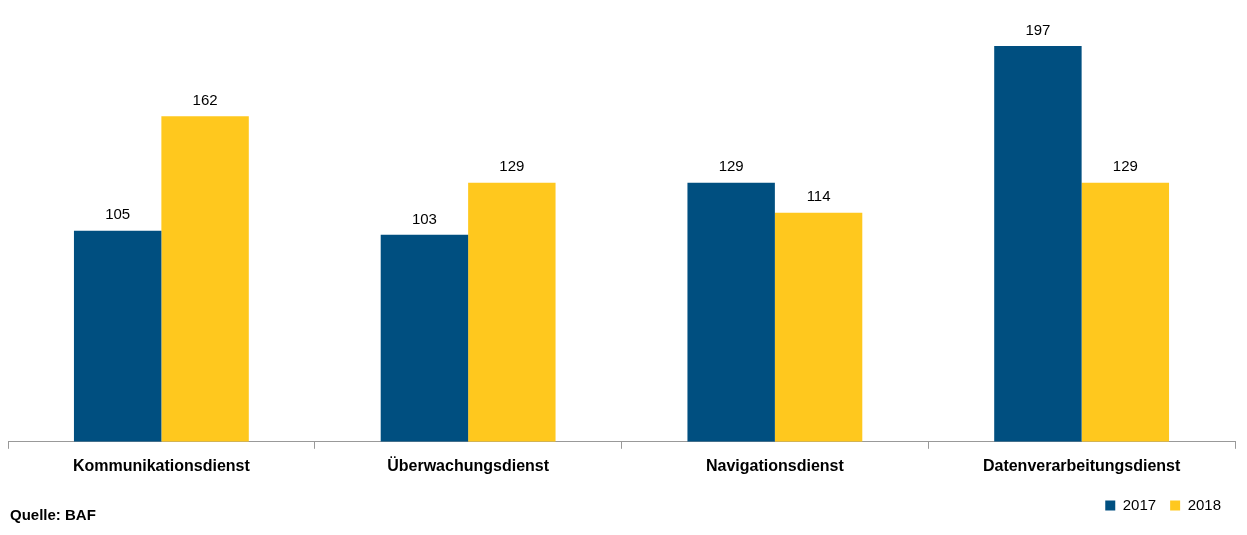 This screenshot has height=535, width=1247. Describe the element at coordinates (1204, 504) in the screenshot. I see `legend-label: 2018` at that location.